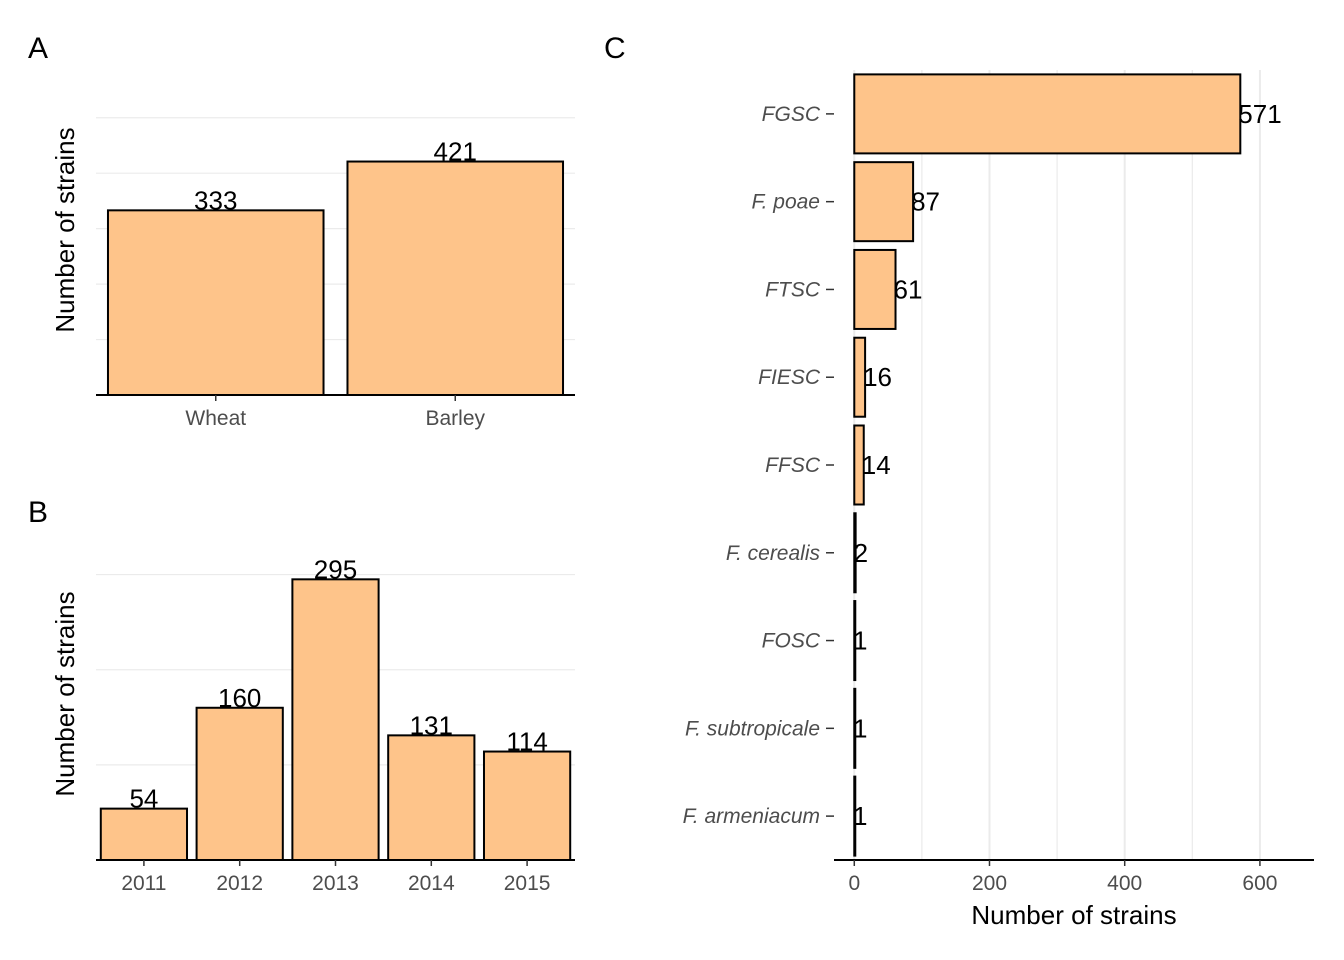 The height and width of the screenshot is (960, 1344). Describe the element at coordinates (143, 799) in the screenshot. I see `bar-value-label: 54` at that location.